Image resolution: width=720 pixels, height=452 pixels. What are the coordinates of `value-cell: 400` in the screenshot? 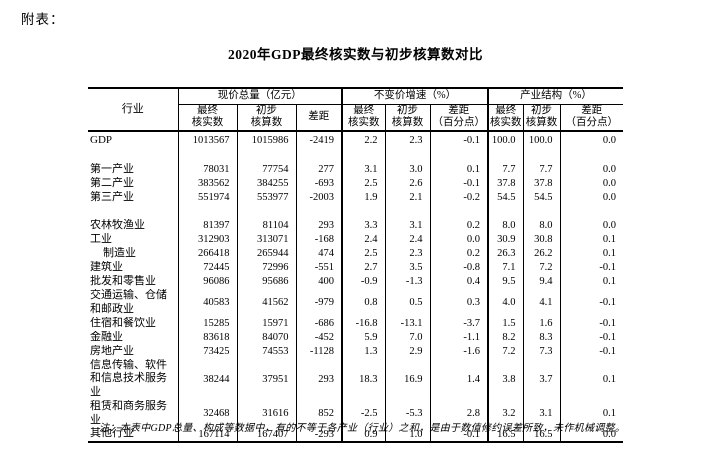 It's located at (318, 282).